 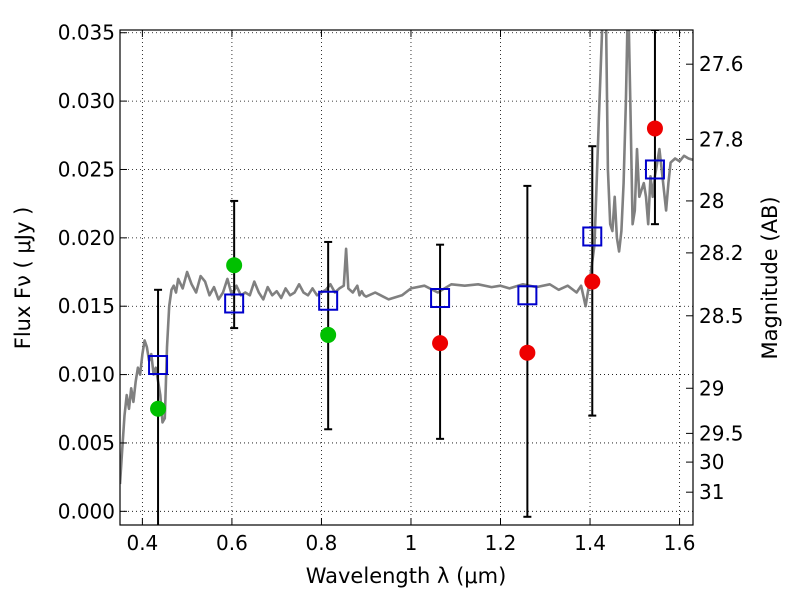 What do you see at coordinates (590, 543) in the screenshot?
I see `x-tick-label: 1.4` at bounding box center [590, 543].